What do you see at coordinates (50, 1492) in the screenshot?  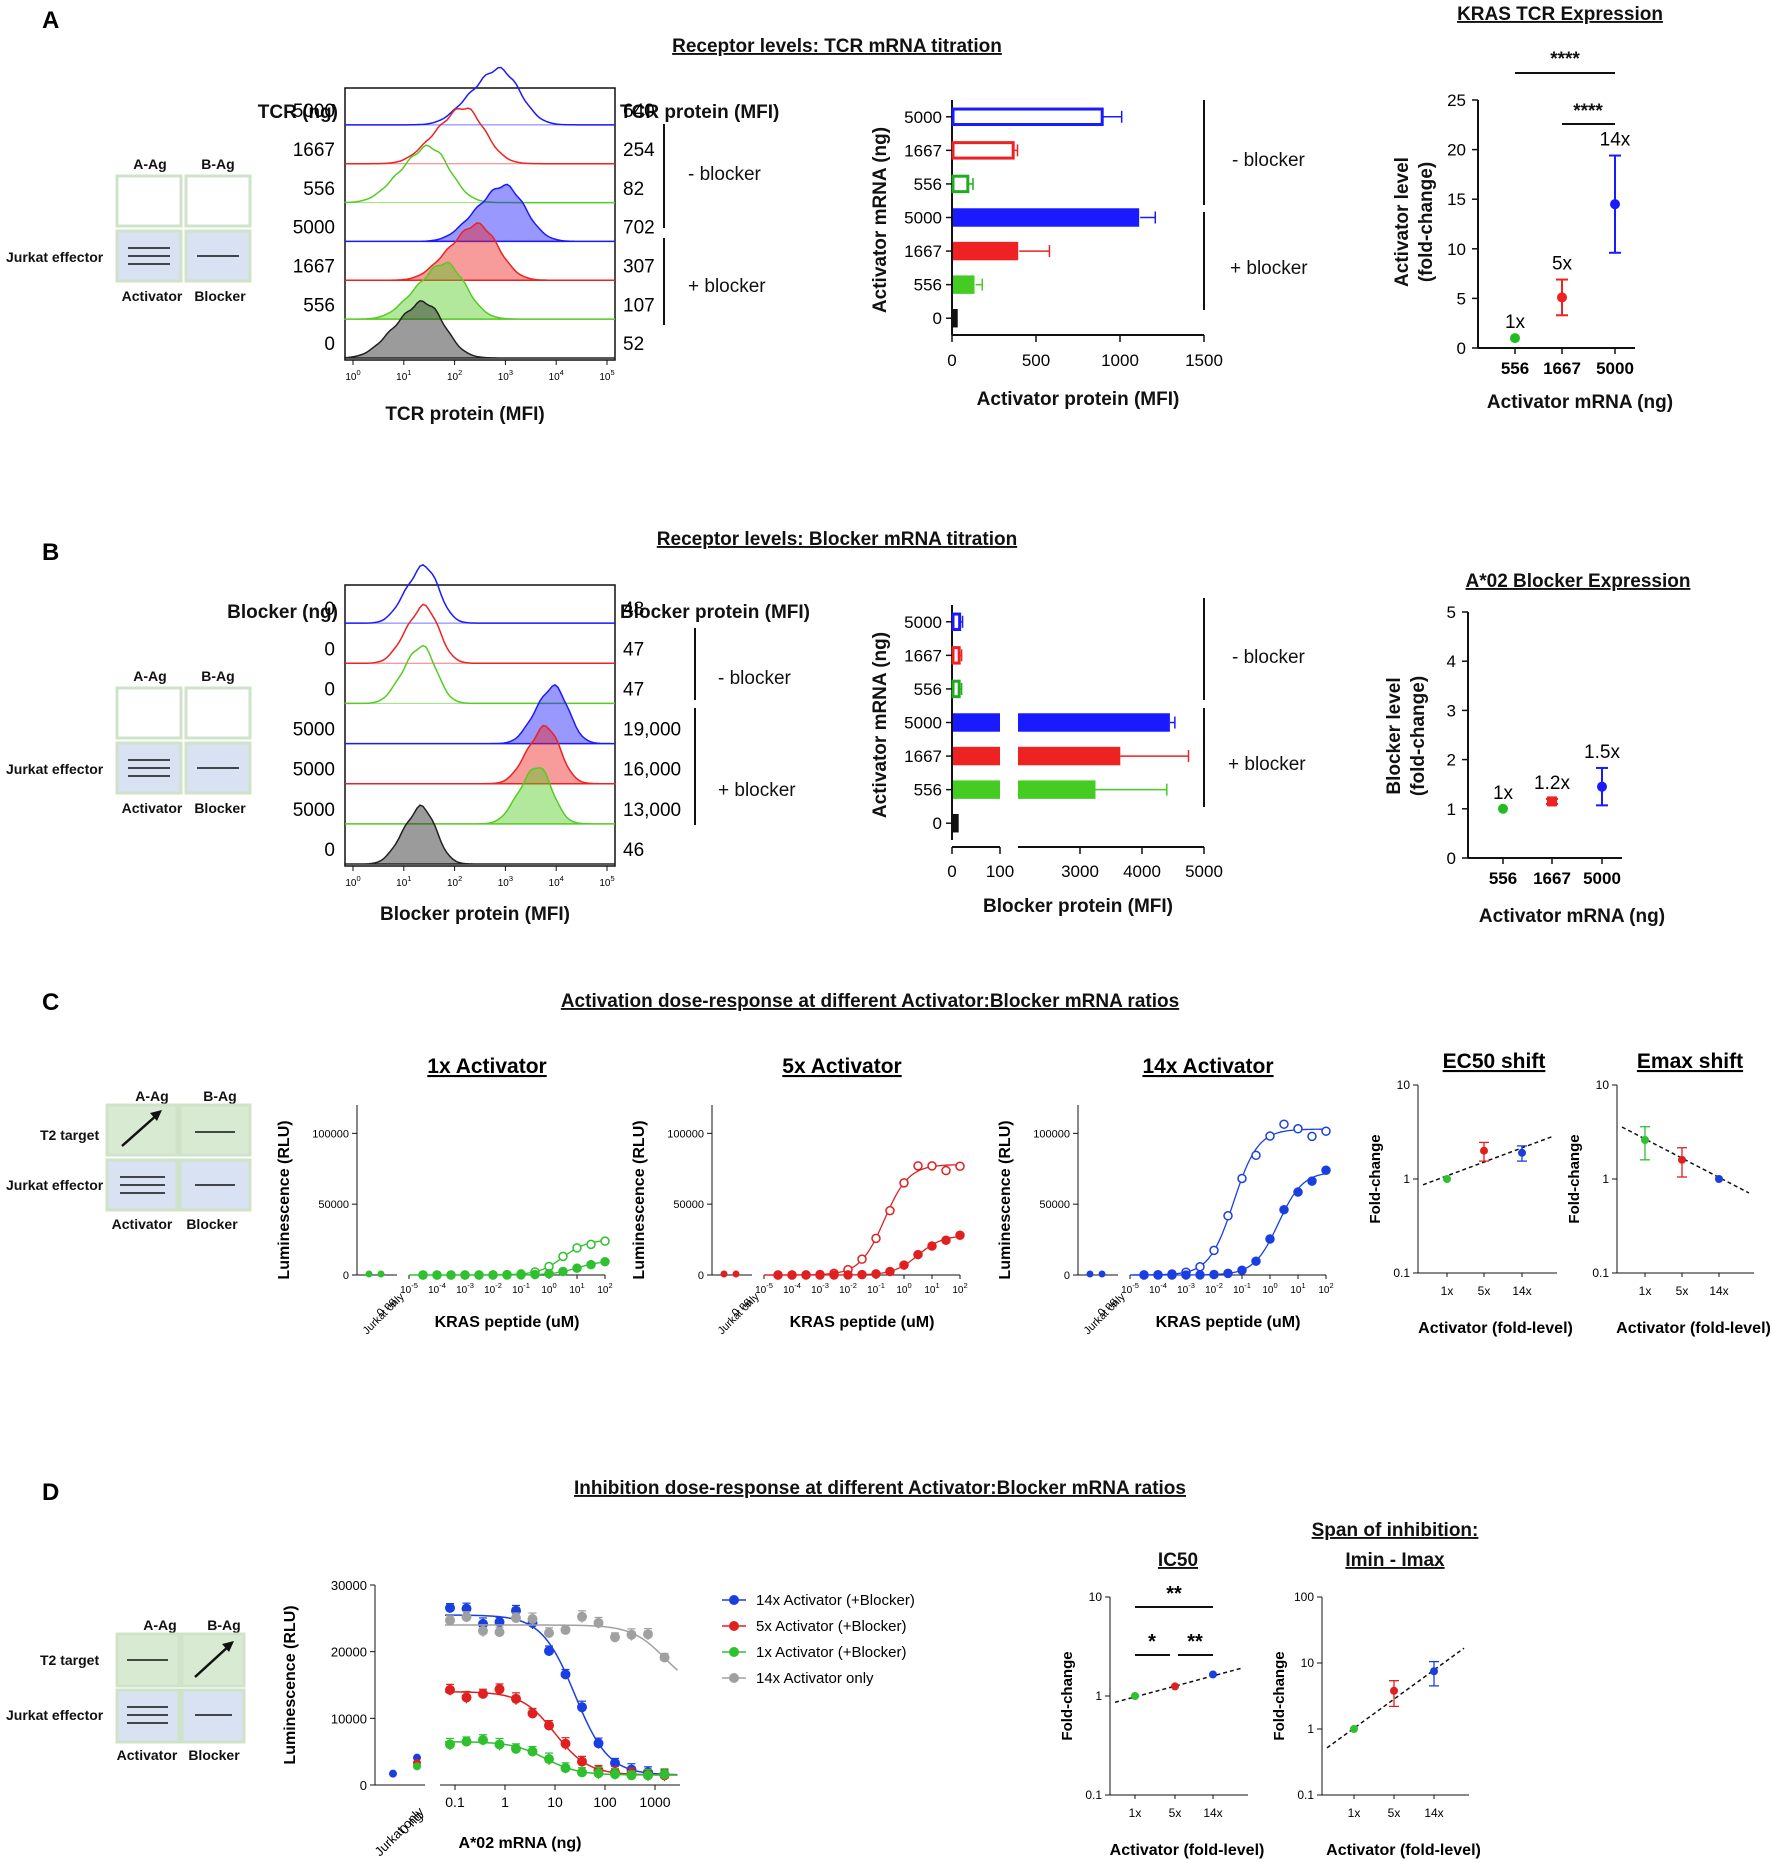 I see `panel-d-letter: D` at bounding box center [50, 1492].